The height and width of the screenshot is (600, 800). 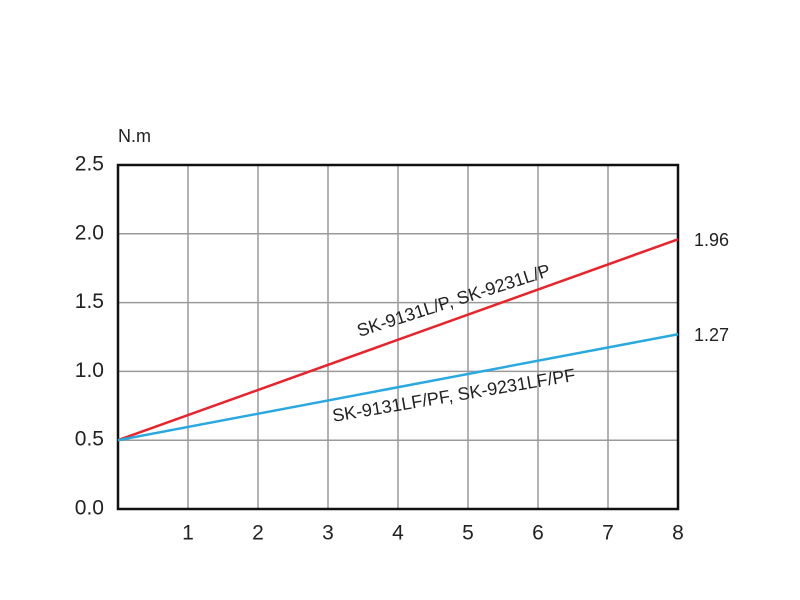 I want to click on y-tick-label: 1.0, so click(x=89, y=370).